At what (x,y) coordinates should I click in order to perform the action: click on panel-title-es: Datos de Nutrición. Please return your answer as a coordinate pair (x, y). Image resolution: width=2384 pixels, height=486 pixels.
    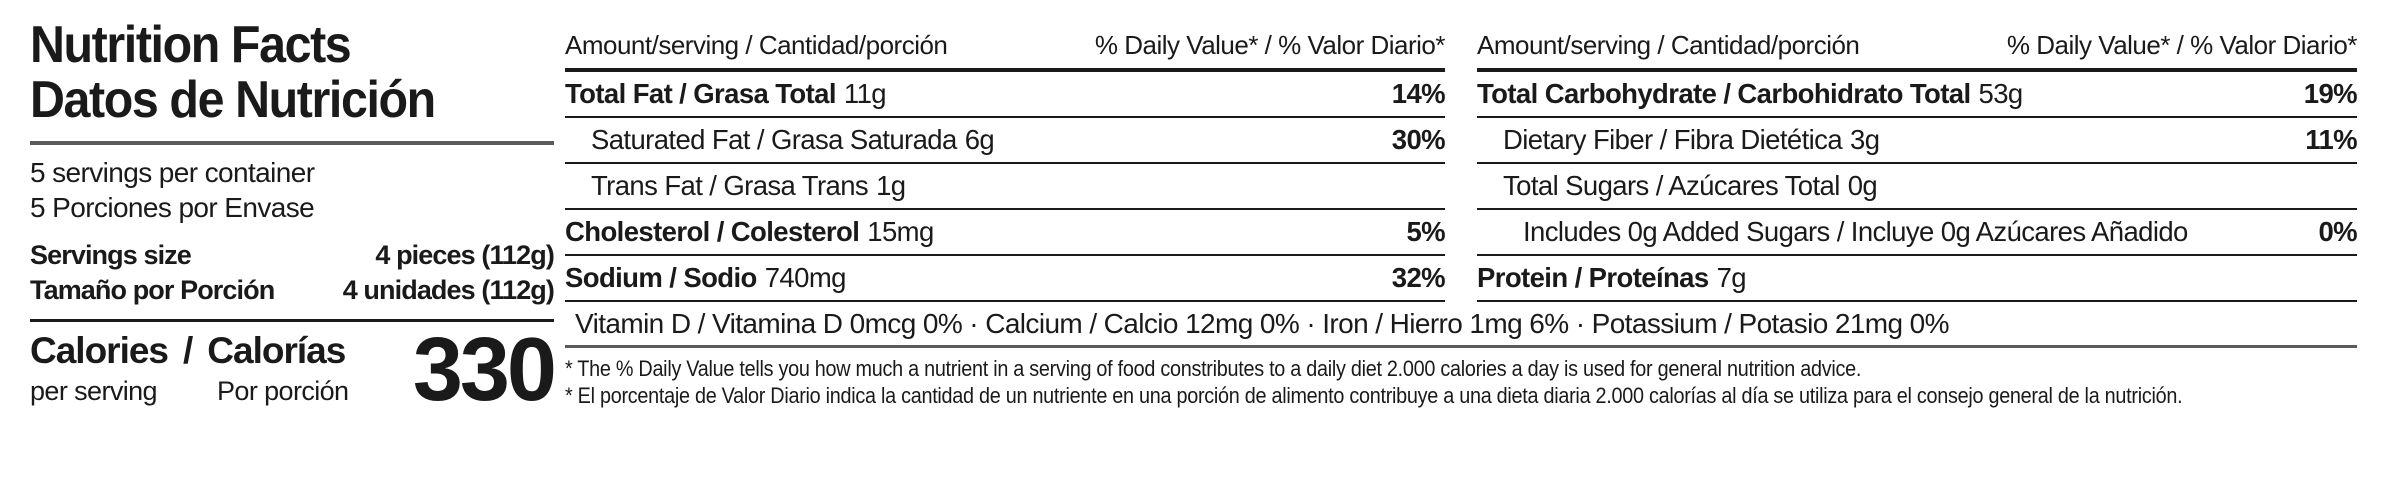
    Looking at the image, I should click on (233, 100).